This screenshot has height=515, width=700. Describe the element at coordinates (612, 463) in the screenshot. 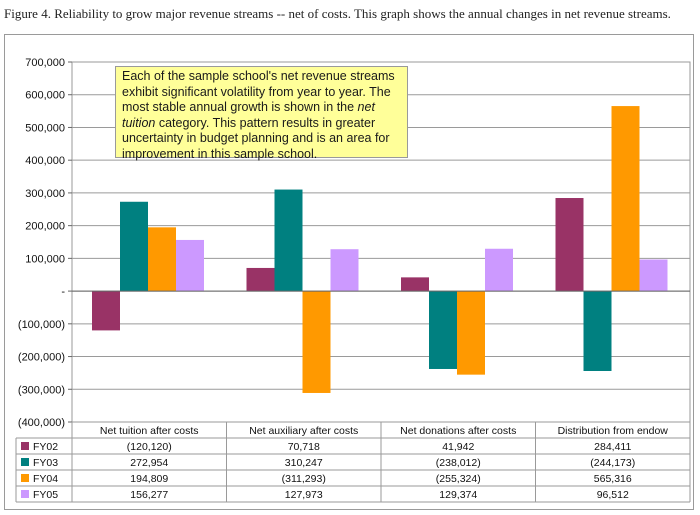

I see `data-label: (244,173)` at that location.